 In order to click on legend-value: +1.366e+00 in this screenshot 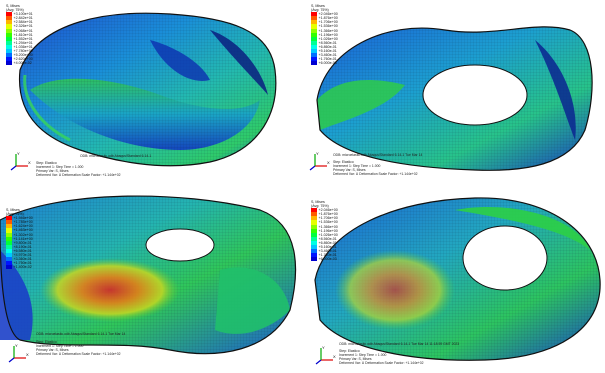, I will do `click(328, 226)`.